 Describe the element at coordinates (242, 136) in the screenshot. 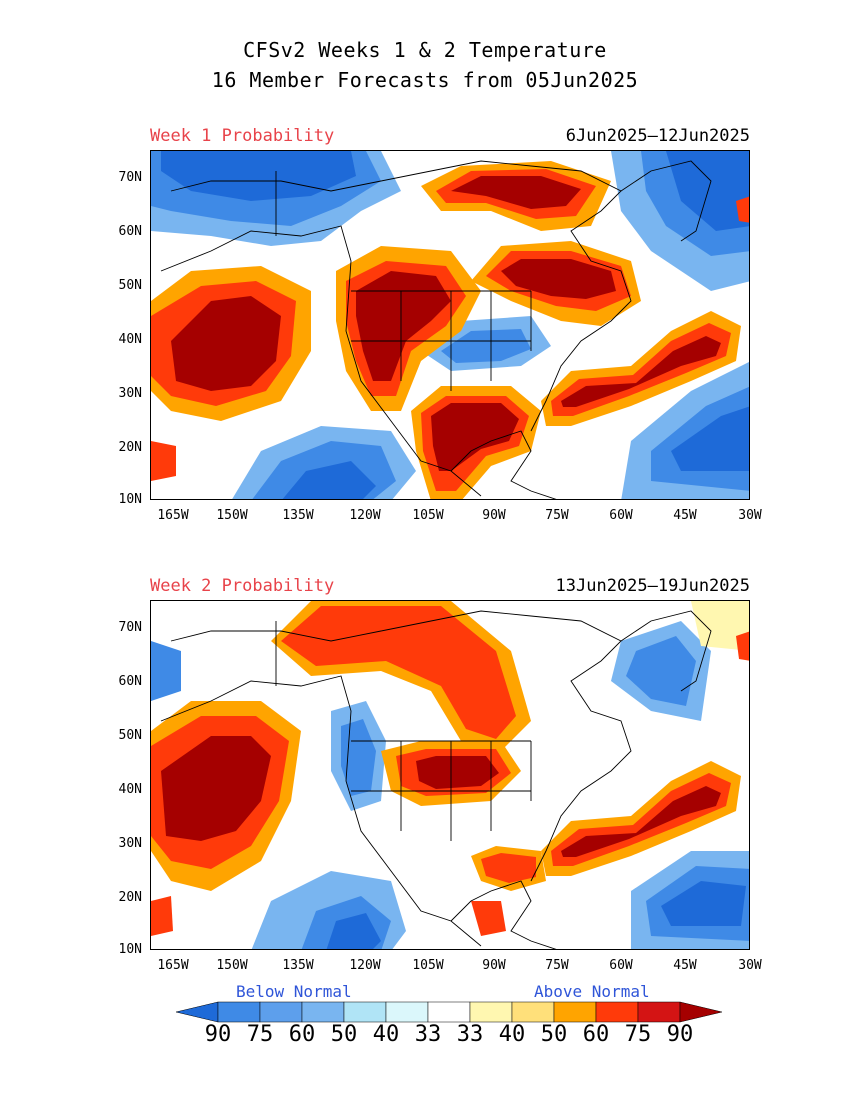

I see `week1-label: Week 1 Probability` at that location.